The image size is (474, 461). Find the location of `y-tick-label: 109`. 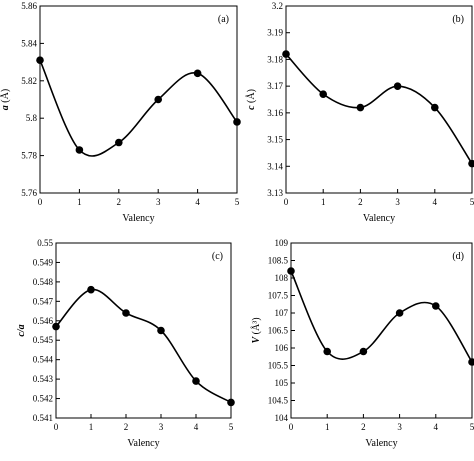

y-tick-label: 109 is located at coordinates (282, 243).